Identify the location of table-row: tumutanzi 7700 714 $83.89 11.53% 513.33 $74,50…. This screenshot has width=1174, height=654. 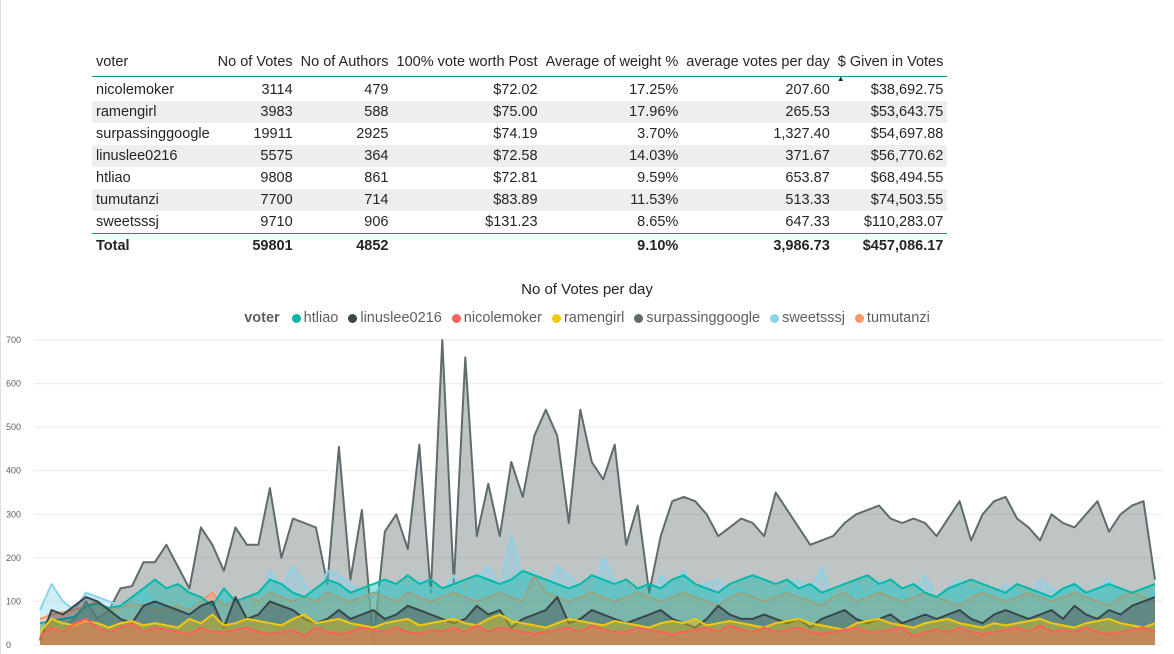
(520, 200).